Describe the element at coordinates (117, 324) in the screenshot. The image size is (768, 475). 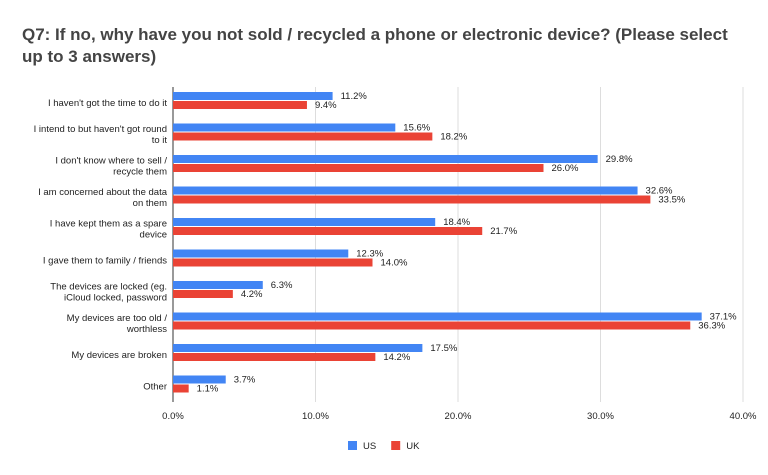
I see `y-tick-label: My devices are too old / worthless` at that location.